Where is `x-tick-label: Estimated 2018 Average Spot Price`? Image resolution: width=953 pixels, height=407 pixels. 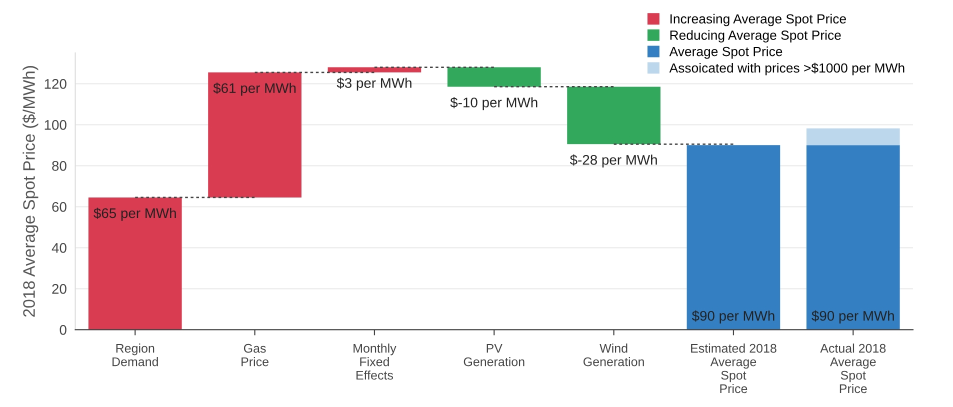 x-tick-label: Estimated 2018 Average Spot Price is located at coordinates (733, 369).